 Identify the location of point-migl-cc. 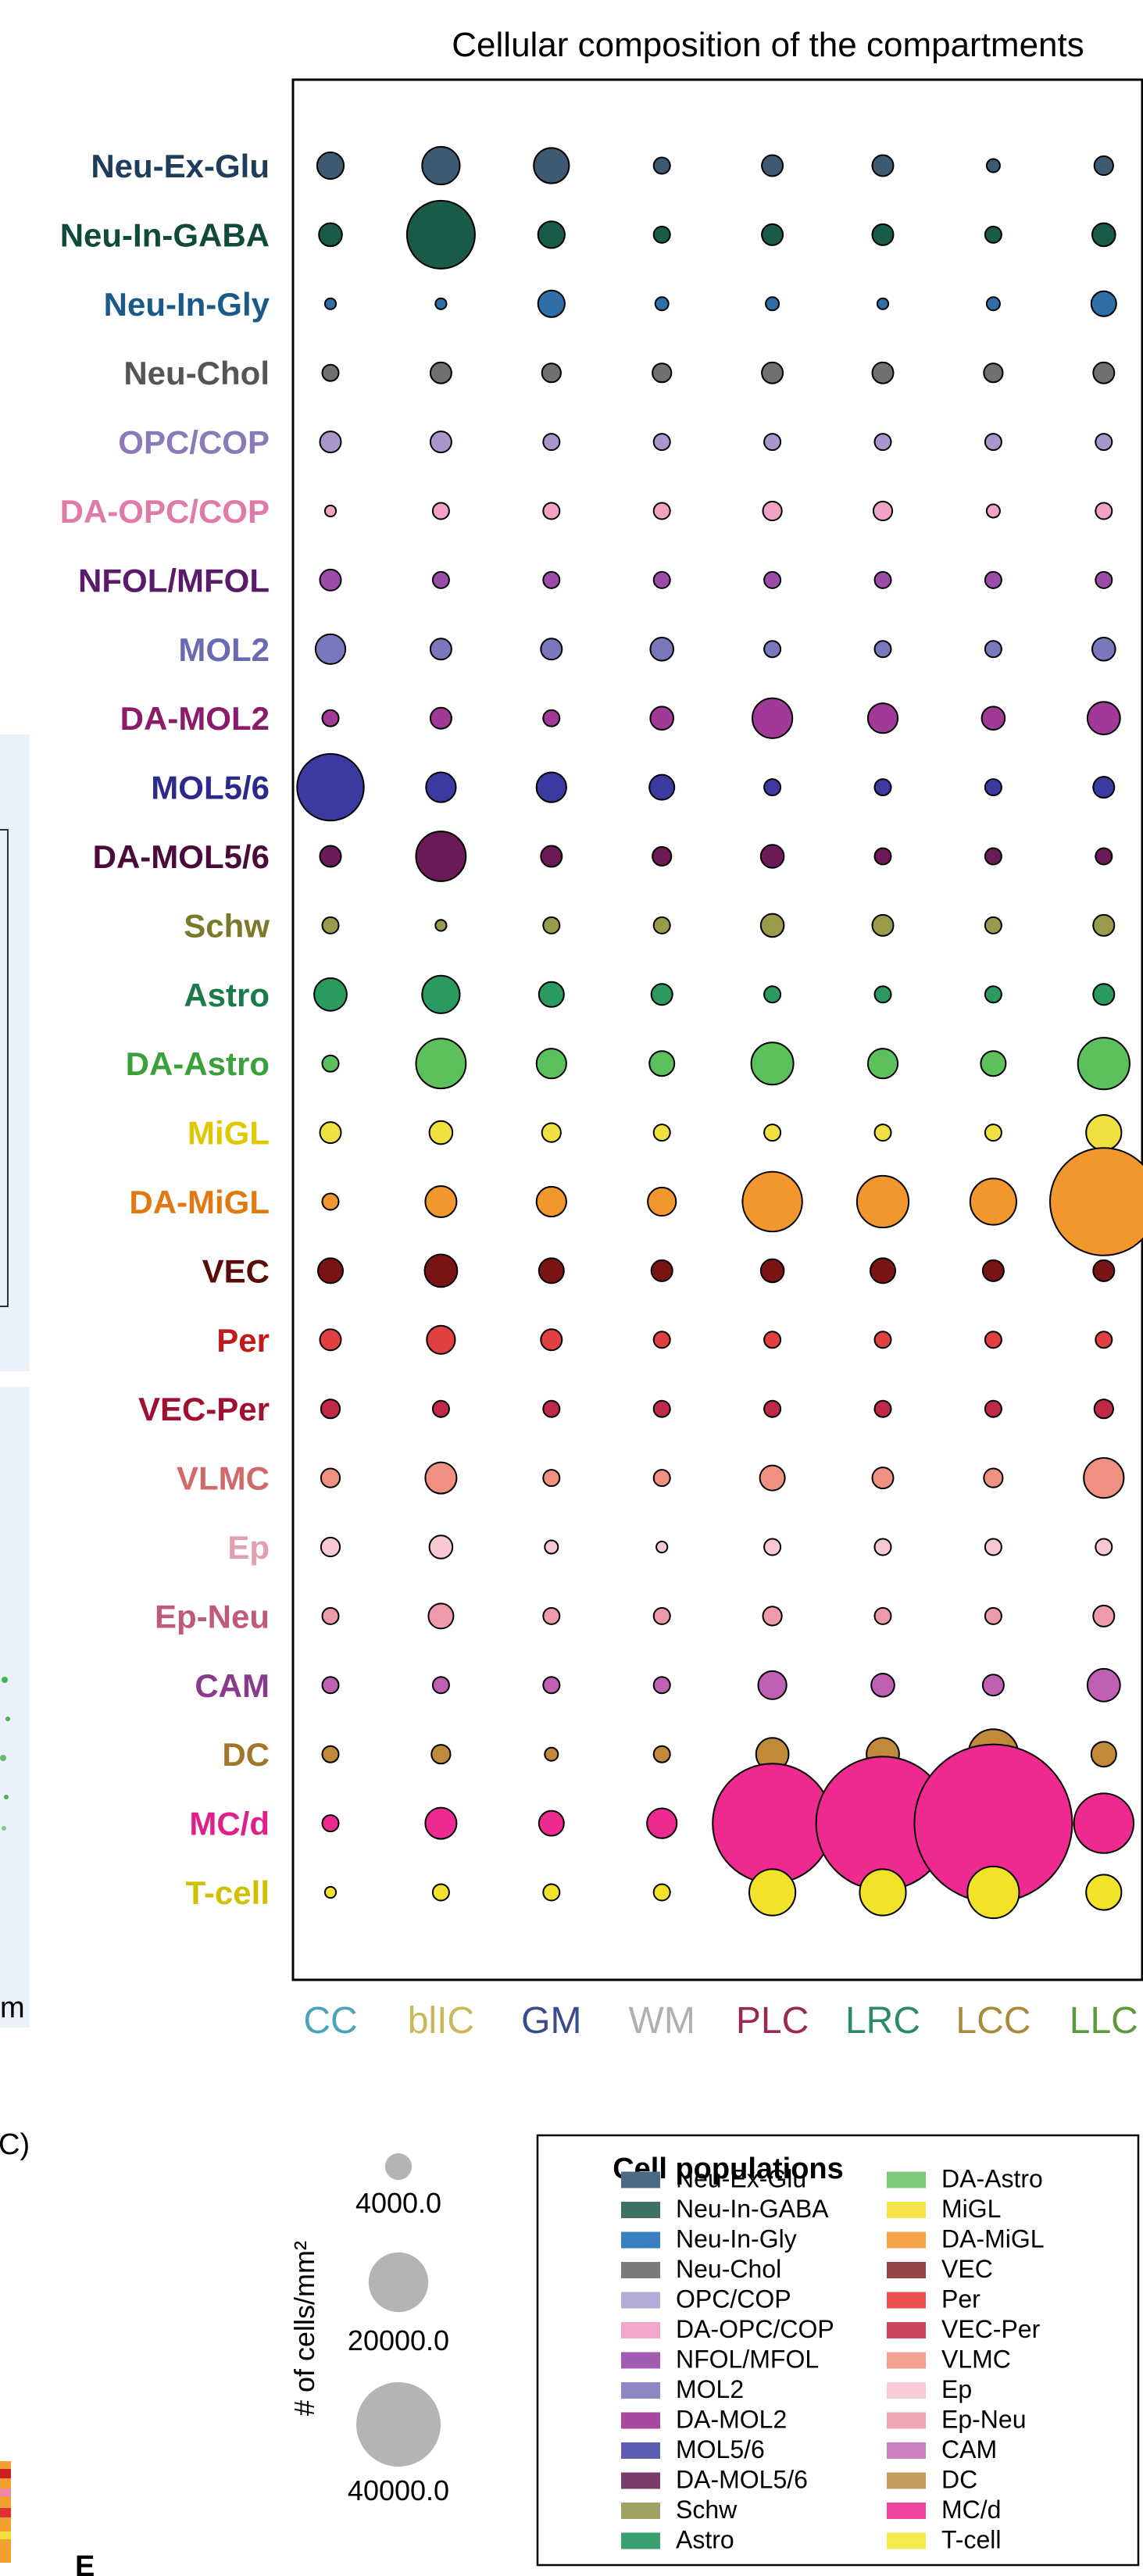
(331, 1133).